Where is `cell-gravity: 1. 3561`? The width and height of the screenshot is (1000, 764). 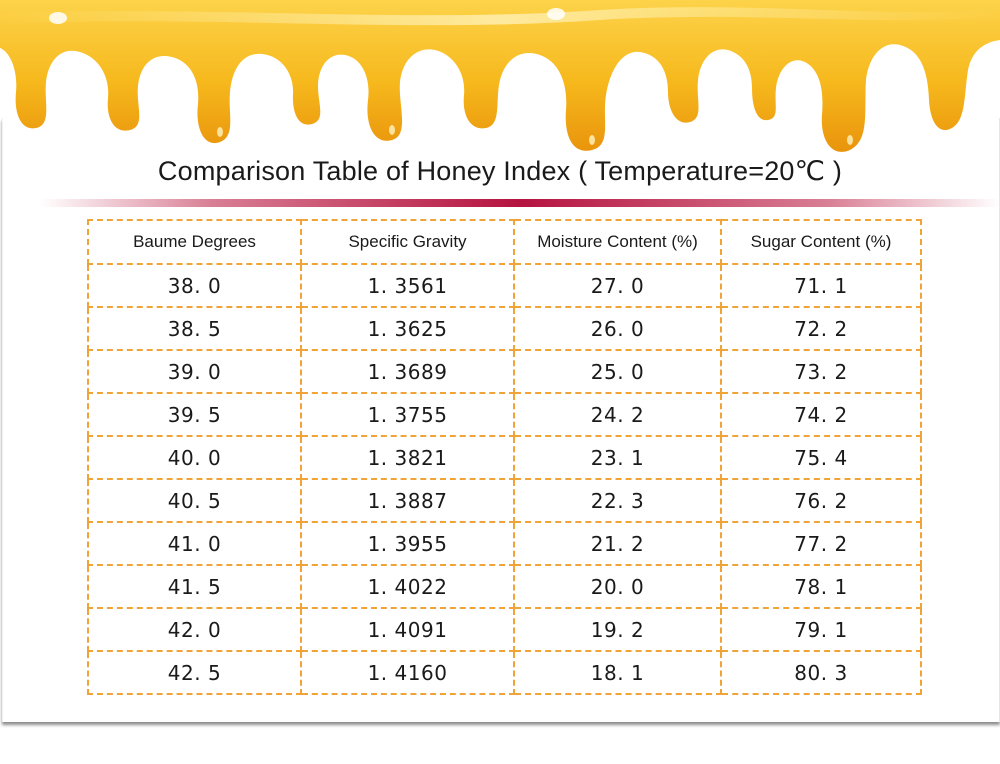
cell-gravity: 1. 3561 is located at coordinates (407, 285).